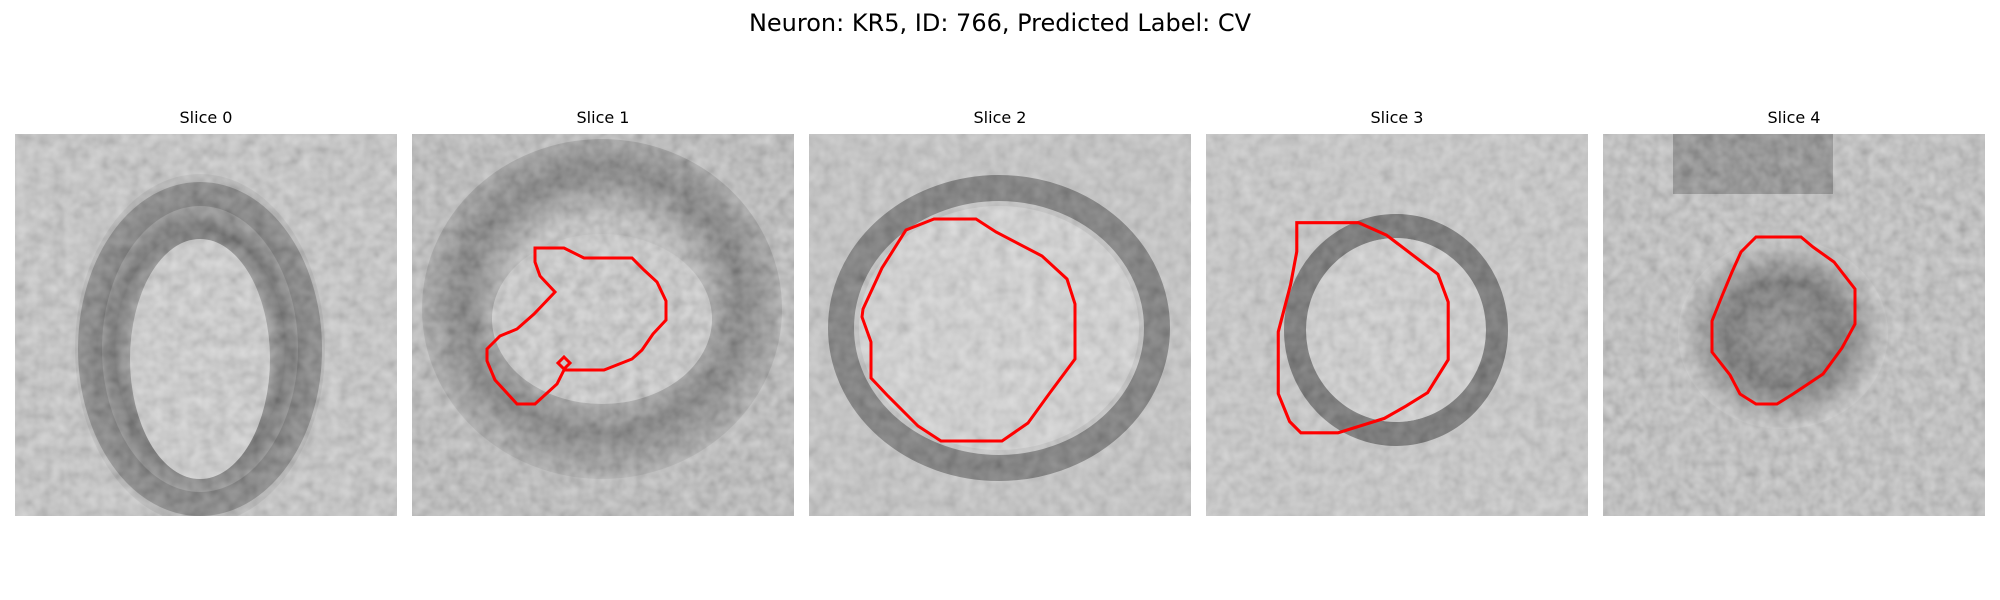  I want to click on slice-2-canvas, so click(1000, 325).